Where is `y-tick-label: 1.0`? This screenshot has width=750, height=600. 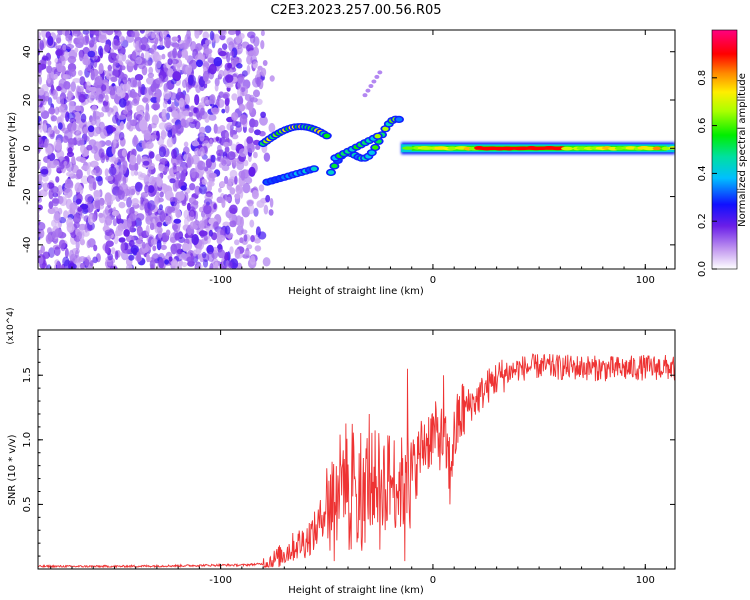 y-tick-label: 1.0 is located at coordinates (27, 440).